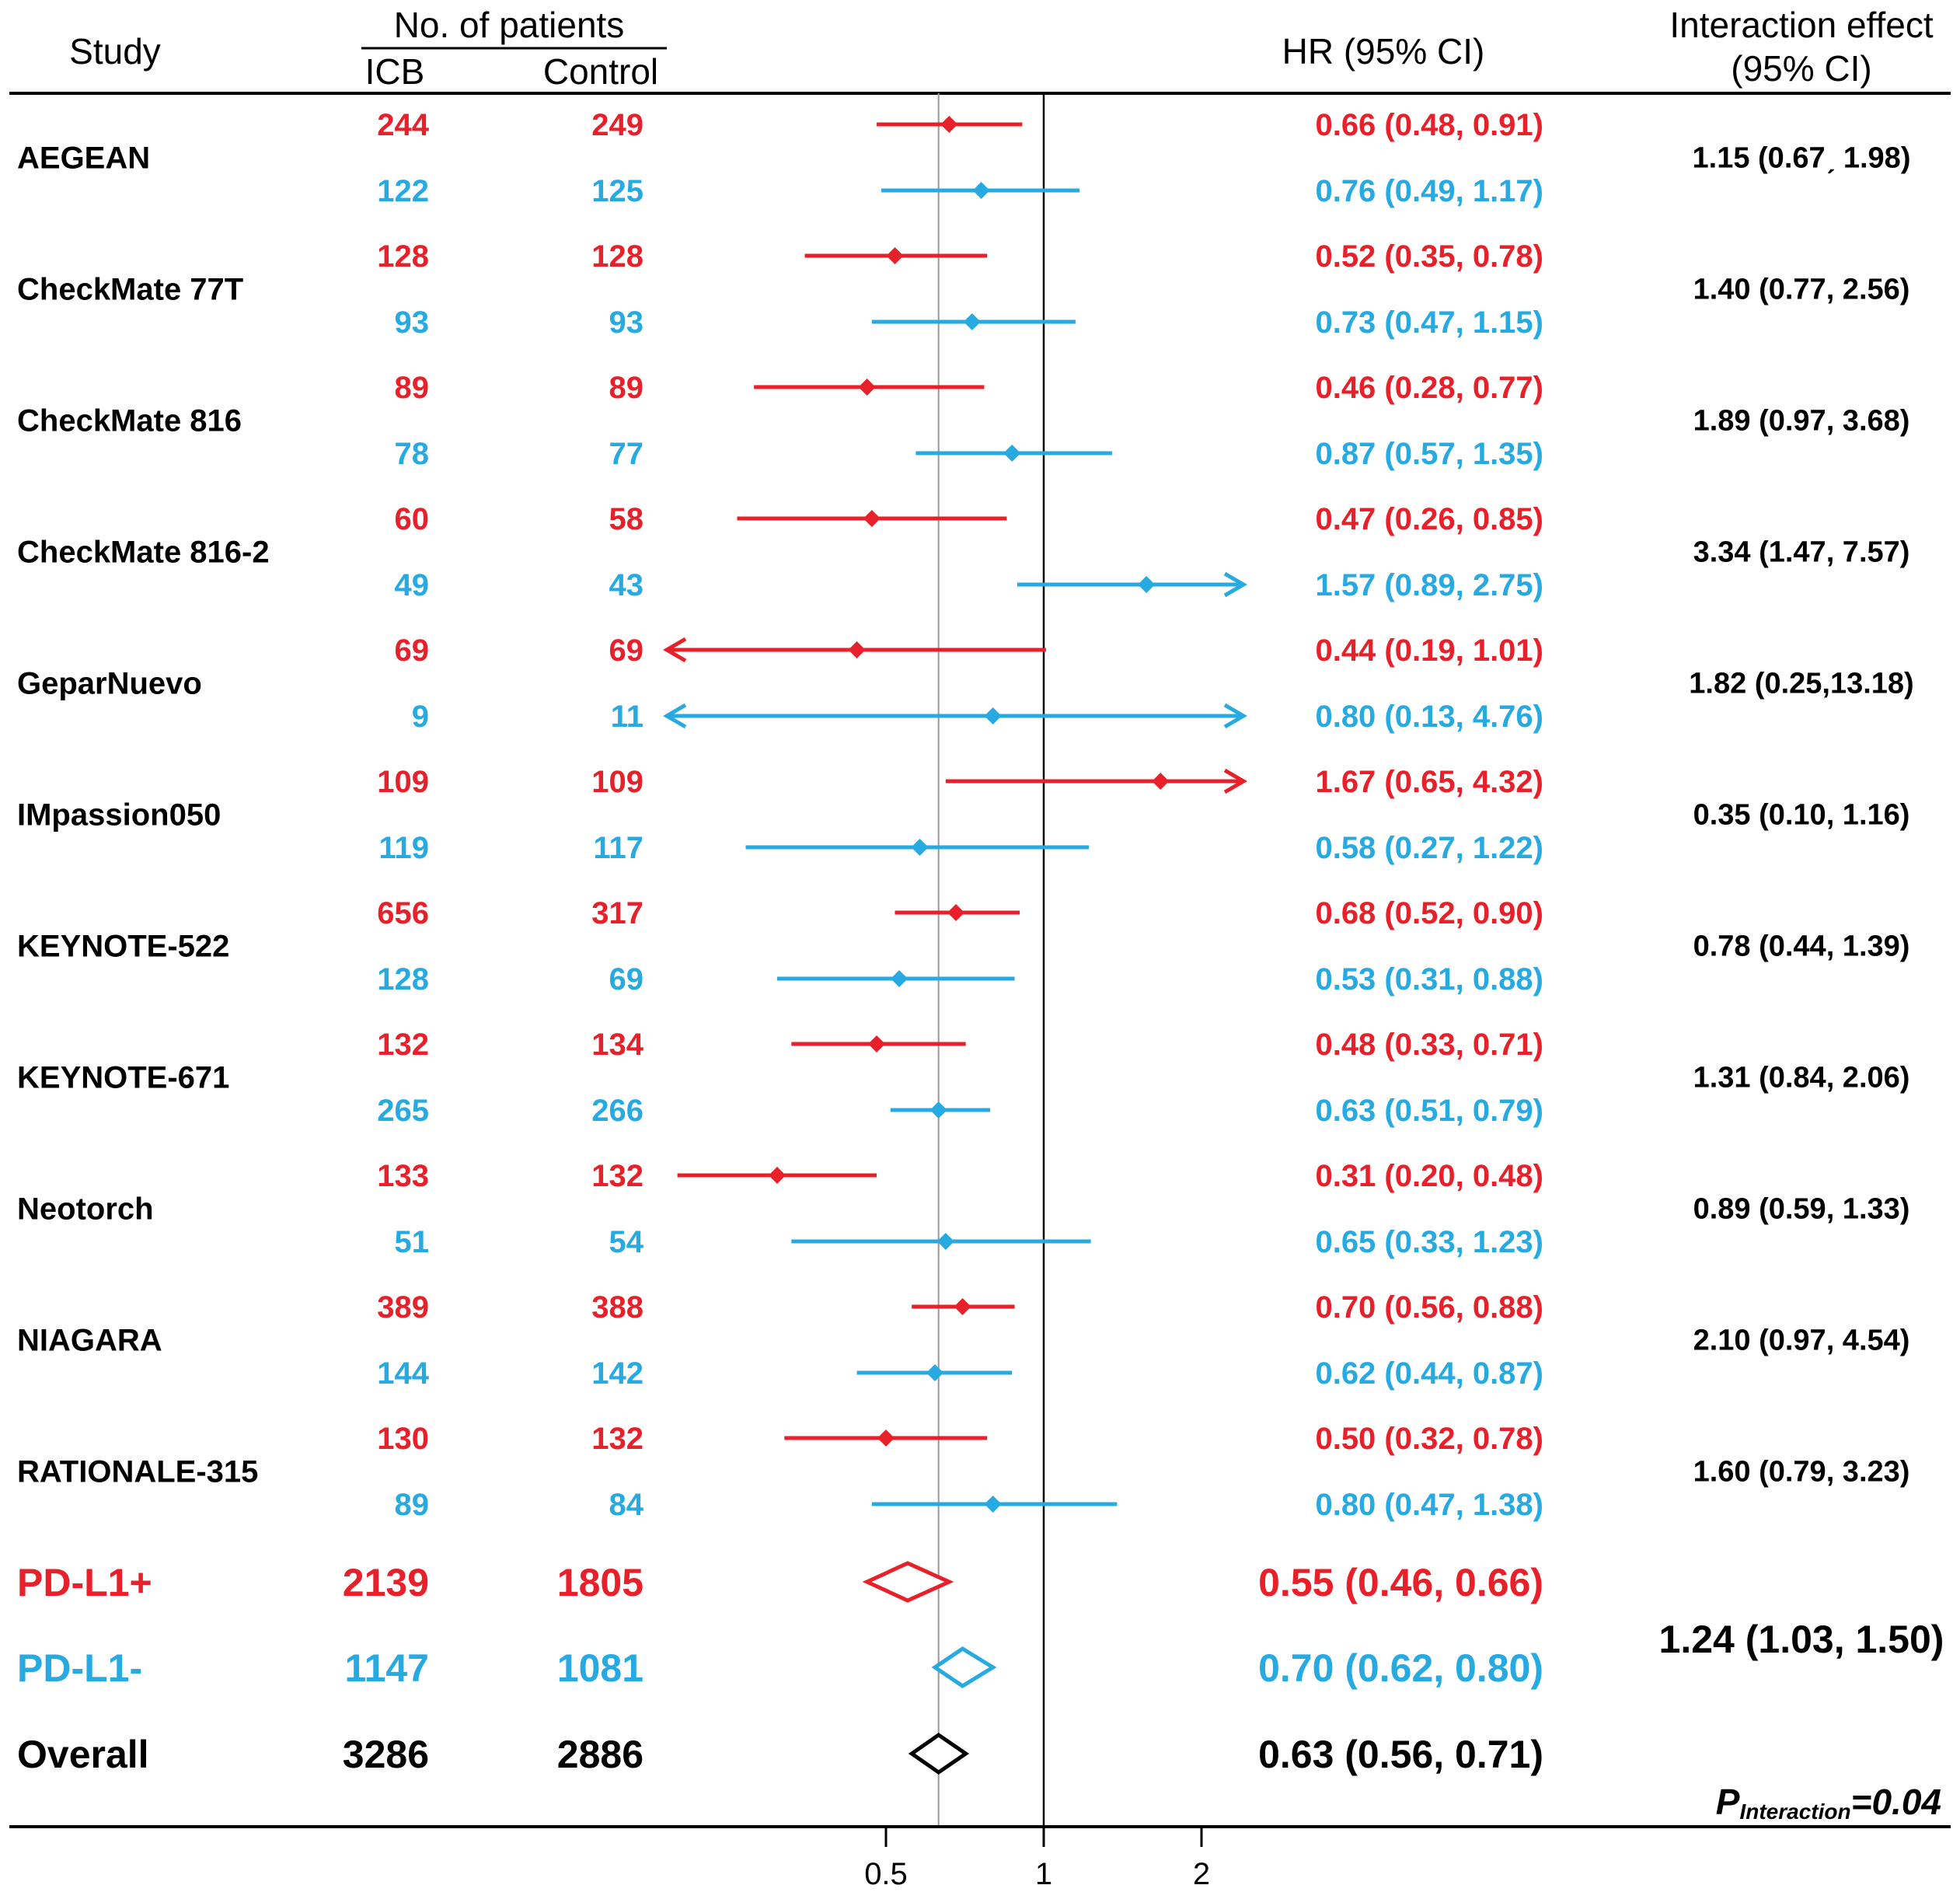  Describe the element at coordinates (626, 388) in the screenshot. I see `pos-control-count: 89` at that location.